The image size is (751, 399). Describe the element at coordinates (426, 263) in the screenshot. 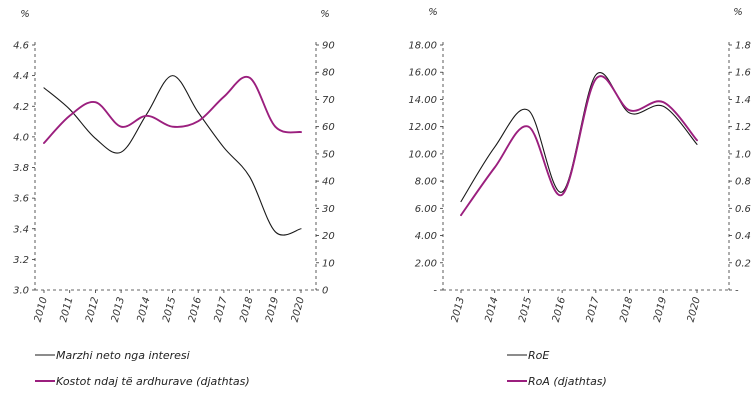

I see `y-left-tick-label: 2.00` at that location.